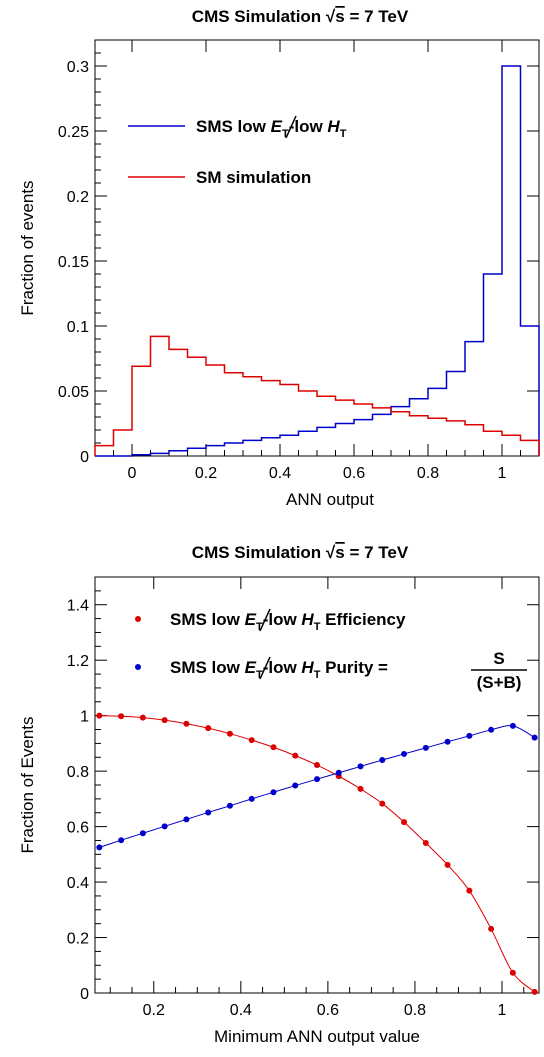 The width and height of the screenshot is (544, 1057). I want to click on top-y-tick-label: 0.15, so click(73, 262).